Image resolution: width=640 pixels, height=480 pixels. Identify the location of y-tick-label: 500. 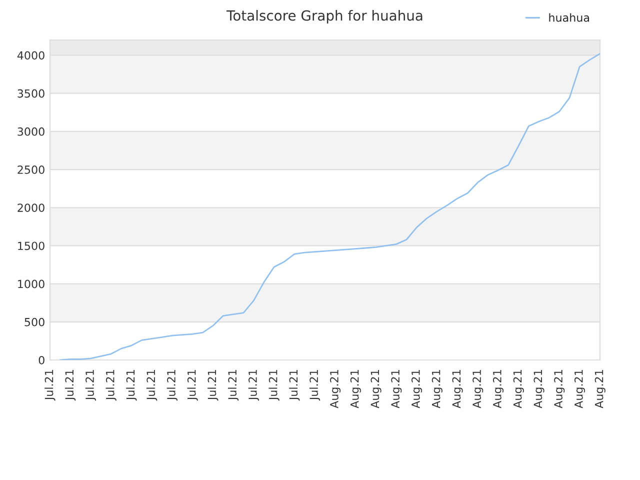
(34, 322).